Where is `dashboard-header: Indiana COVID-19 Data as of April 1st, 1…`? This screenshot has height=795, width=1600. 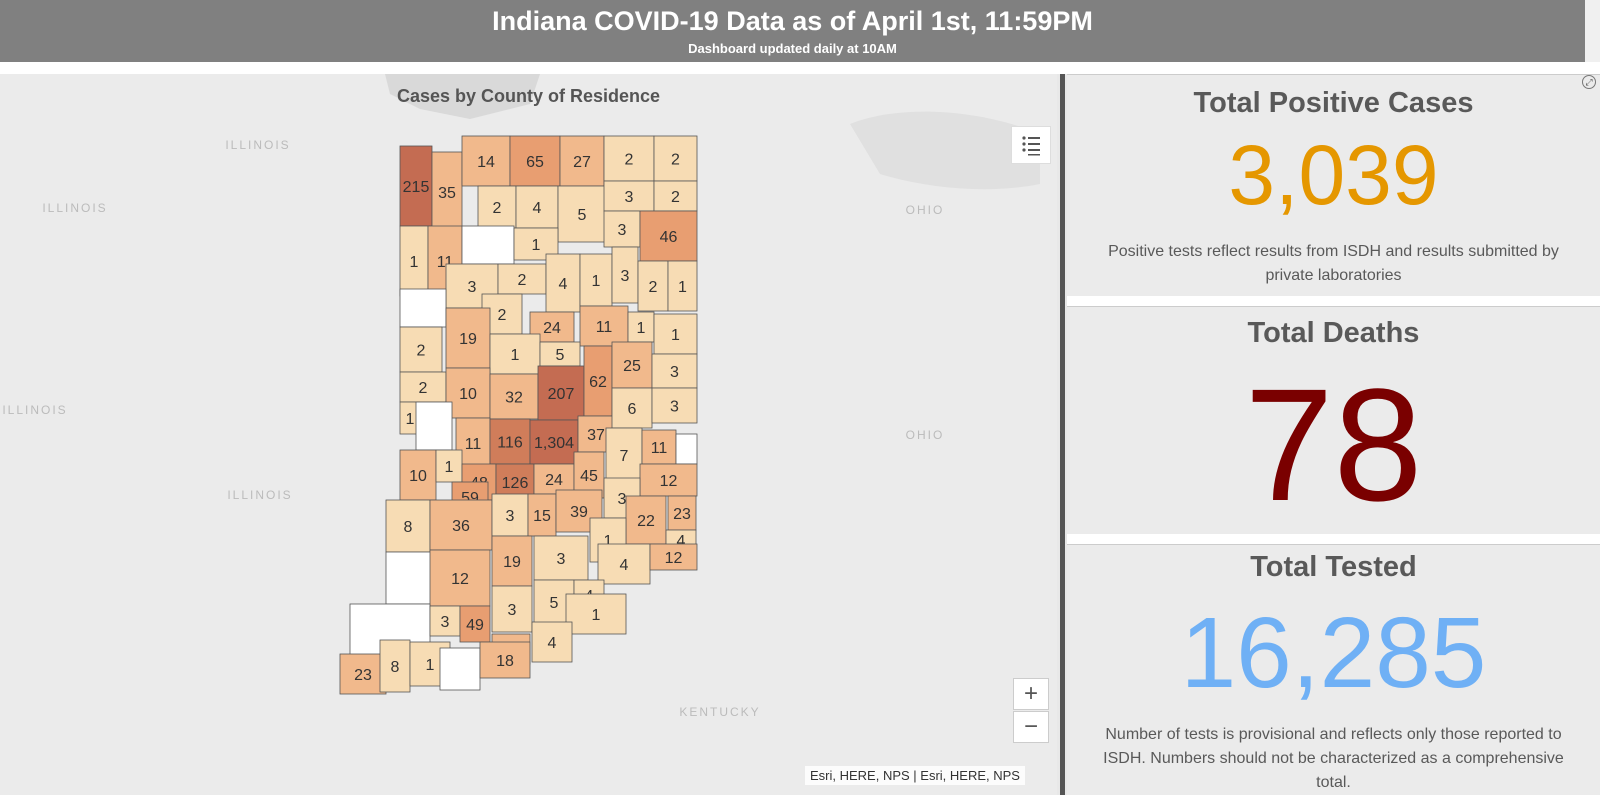 dashboard-header: Indiana COVID-19 Data as of April 1st, 1… is located at coordinates (792, 31).